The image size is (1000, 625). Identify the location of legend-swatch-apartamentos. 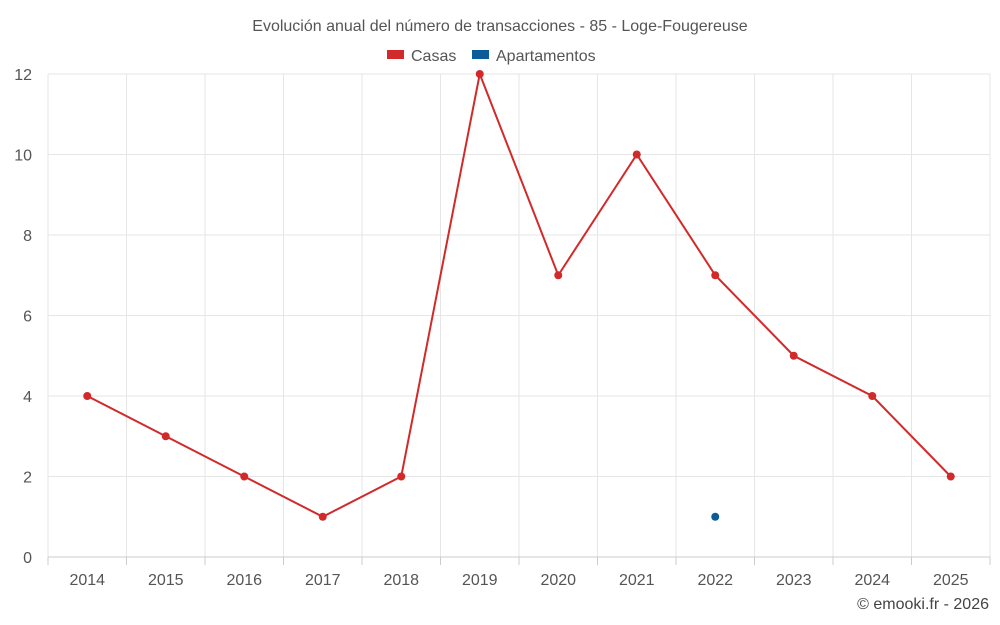
(480, 54).